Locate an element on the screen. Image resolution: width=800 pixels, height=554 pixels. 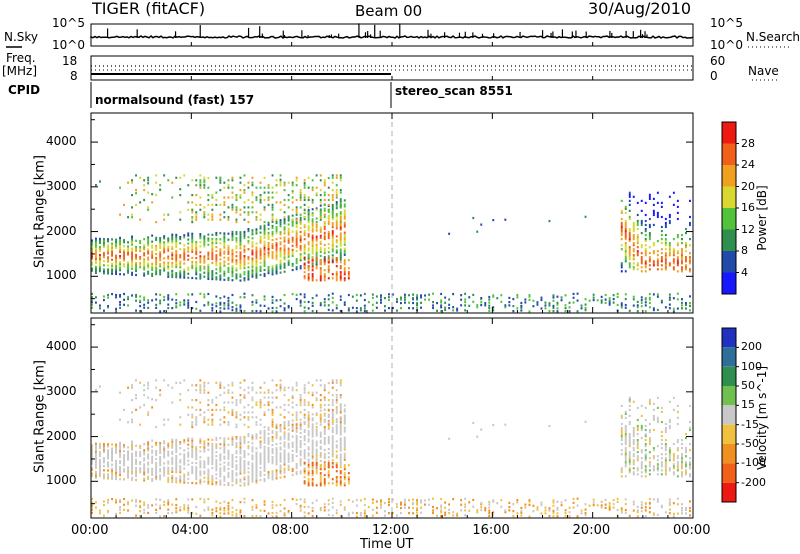
velocity-colorbar-block is located at coordinates (729, 357).